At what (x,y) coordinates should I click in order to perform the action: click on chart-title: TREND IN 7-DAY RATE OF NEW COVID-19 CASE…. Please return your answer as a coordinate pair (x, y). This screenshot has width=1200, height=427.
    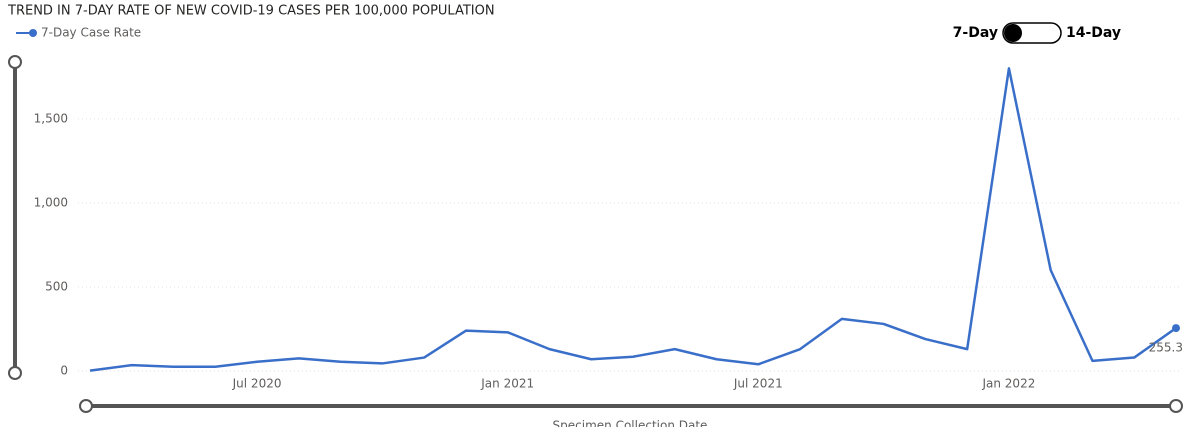
    Looking at the image, I should click on (251, 11).